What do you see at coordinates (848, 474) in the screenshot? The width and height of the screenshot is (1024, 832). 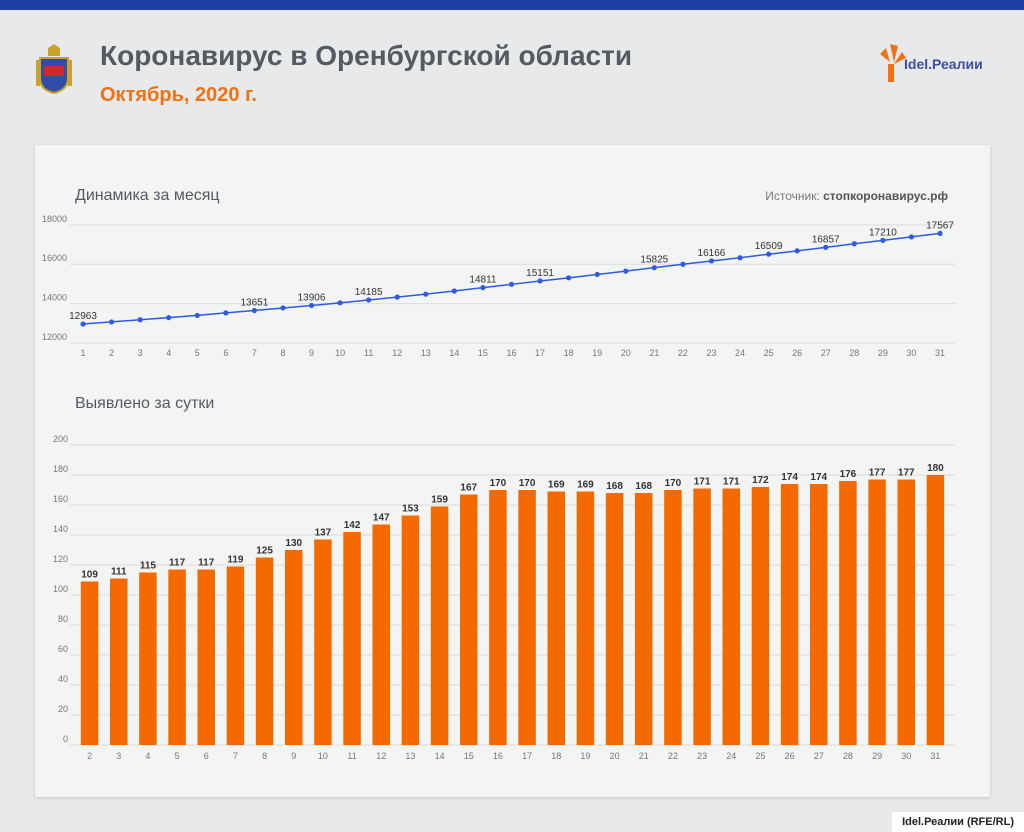 I see `bar-data-label: 176` at bounding box center [848, 474].